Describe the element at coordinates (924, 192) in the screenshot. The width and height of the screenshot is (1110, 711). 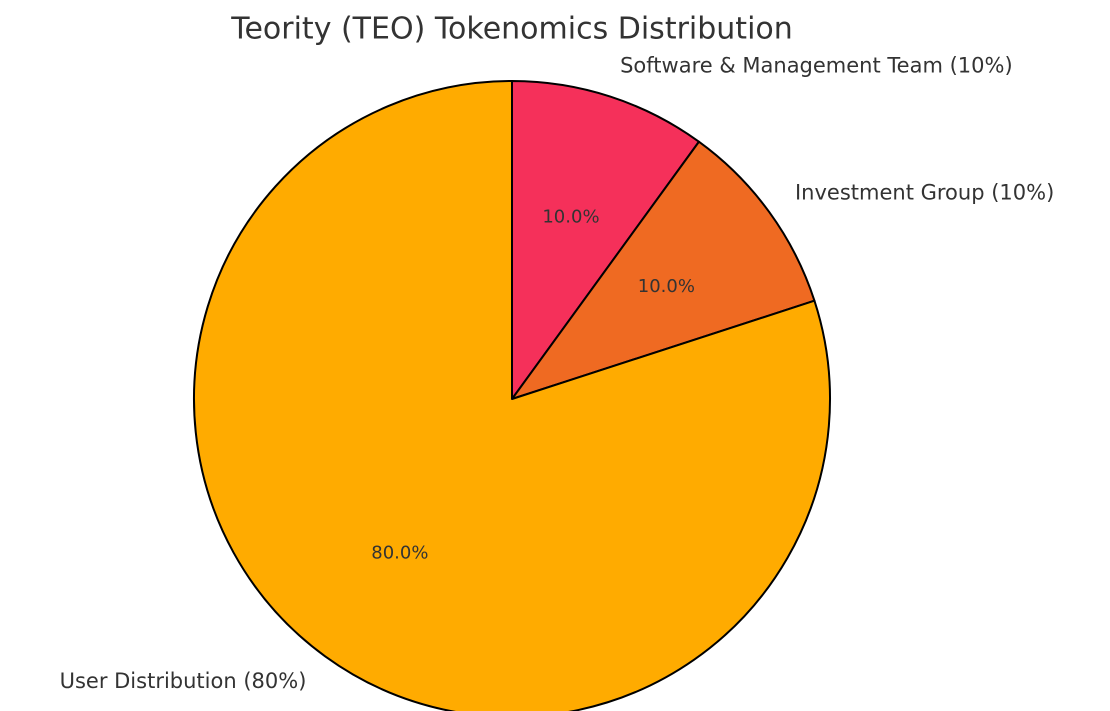
I see `slice-label: Investment Group (10%)` at that location.